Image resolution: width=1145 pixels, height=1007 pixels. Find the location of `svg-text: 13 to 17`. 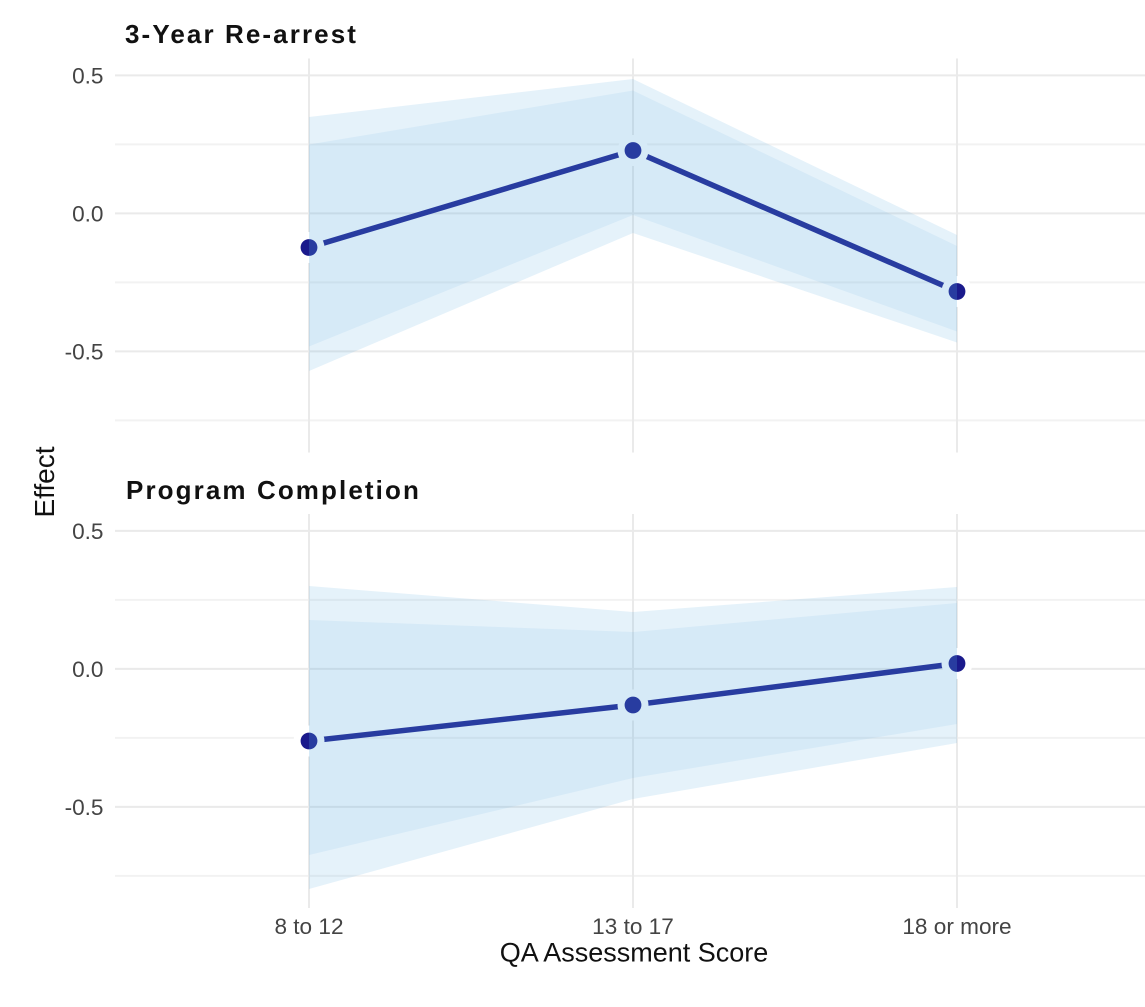

svg-text: 13 to 17 is located at coordinates (633, 926).